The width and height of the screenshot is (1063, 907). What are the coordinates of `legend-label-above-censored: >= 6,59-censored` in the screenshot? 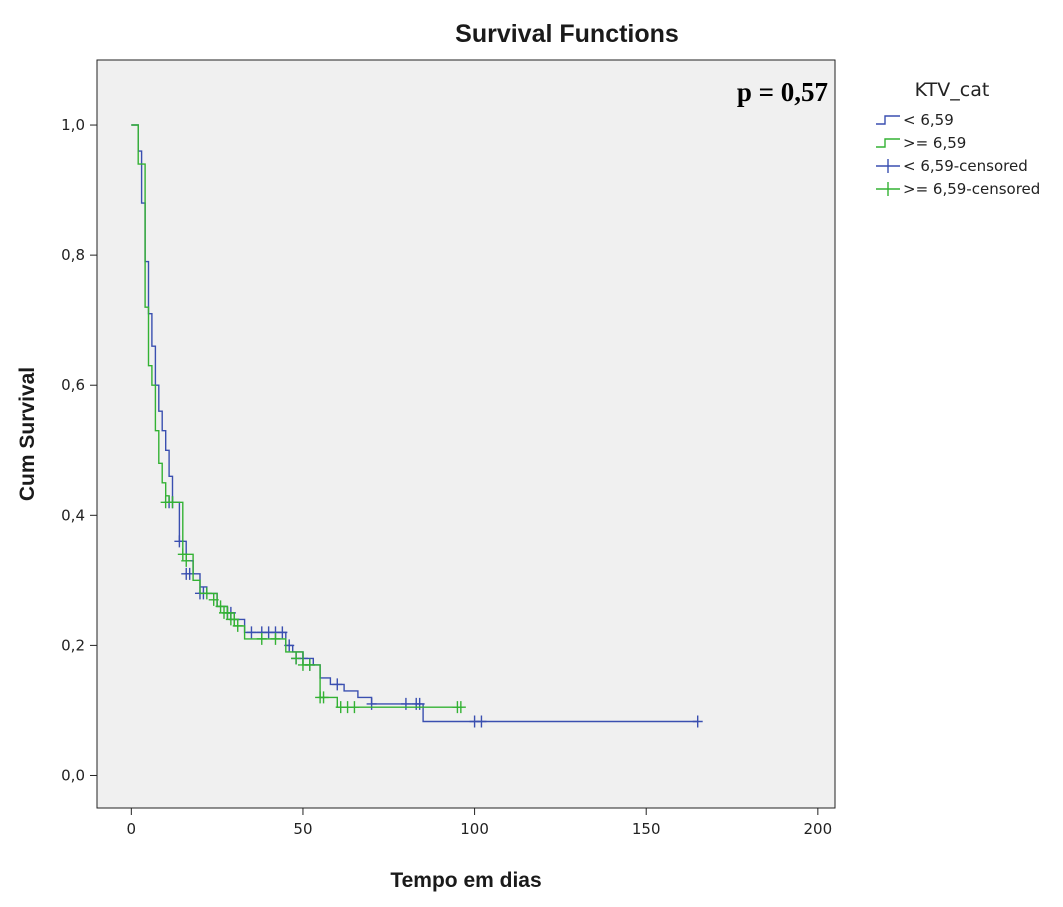 It's located at (971, 189).